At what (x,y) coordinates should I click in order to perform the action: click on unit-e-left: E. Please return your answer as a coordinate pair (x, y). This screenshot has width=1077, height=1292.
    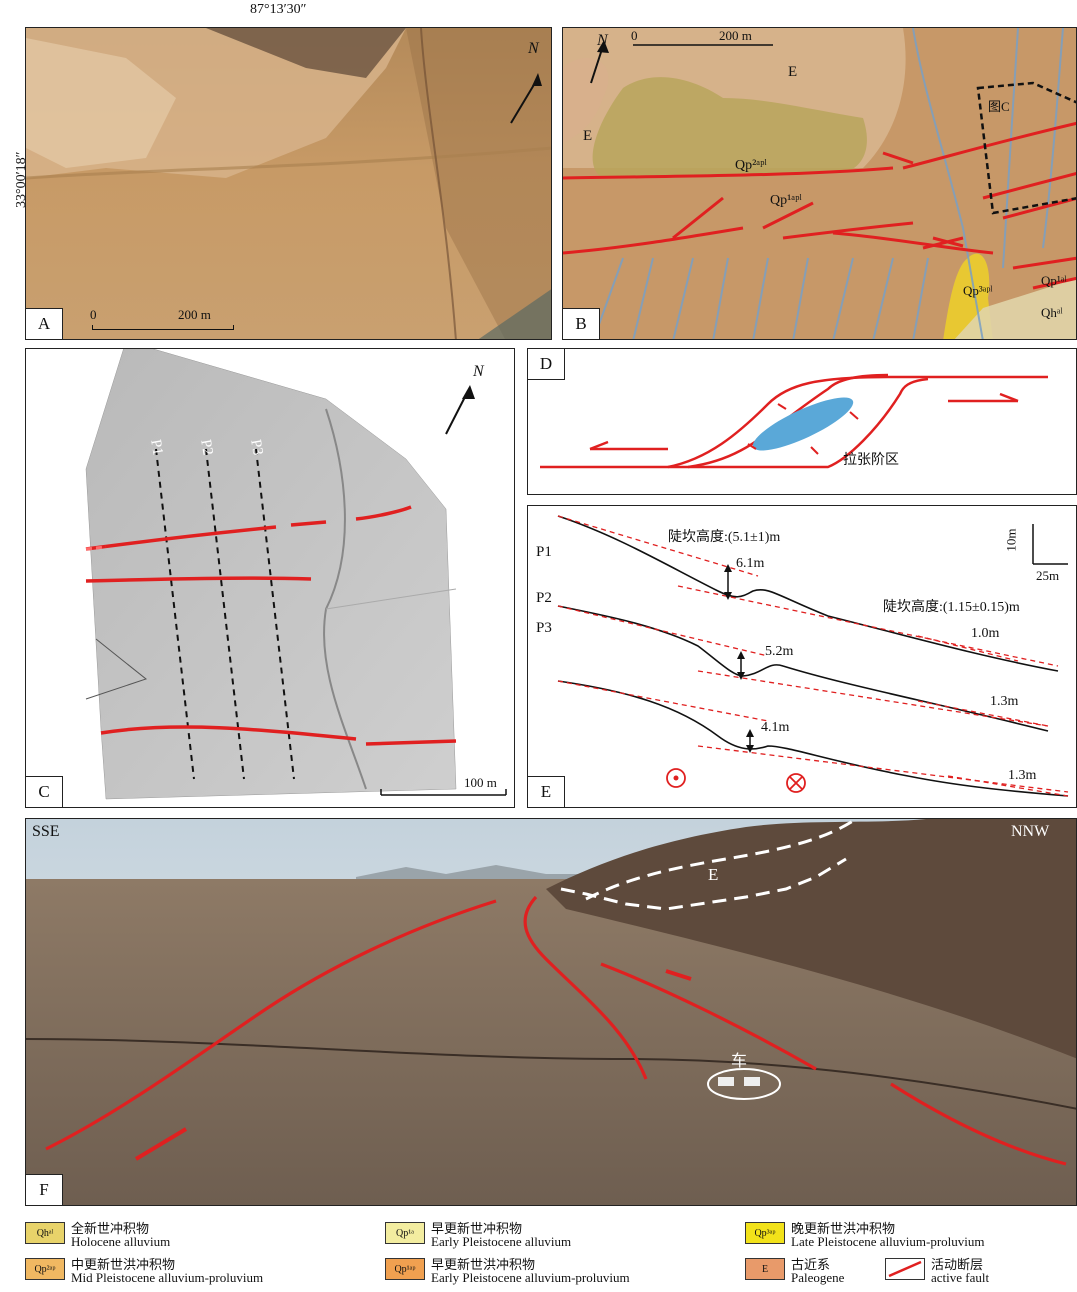
    Looking at the image, I should click on (588, 136).